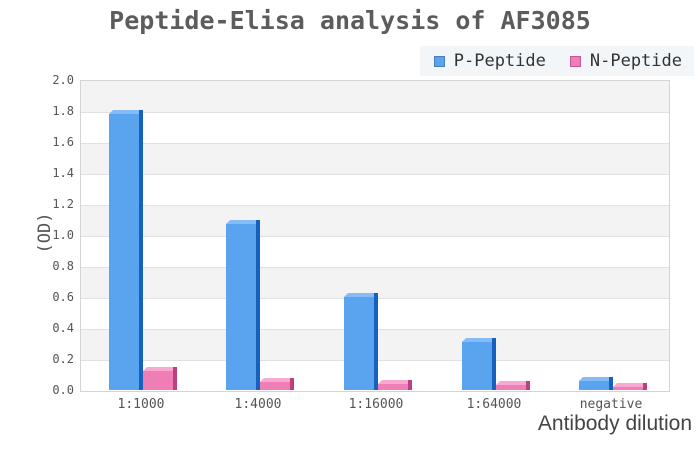  I want to click on bar-n-peptide-1:16000, so click(395, 385).